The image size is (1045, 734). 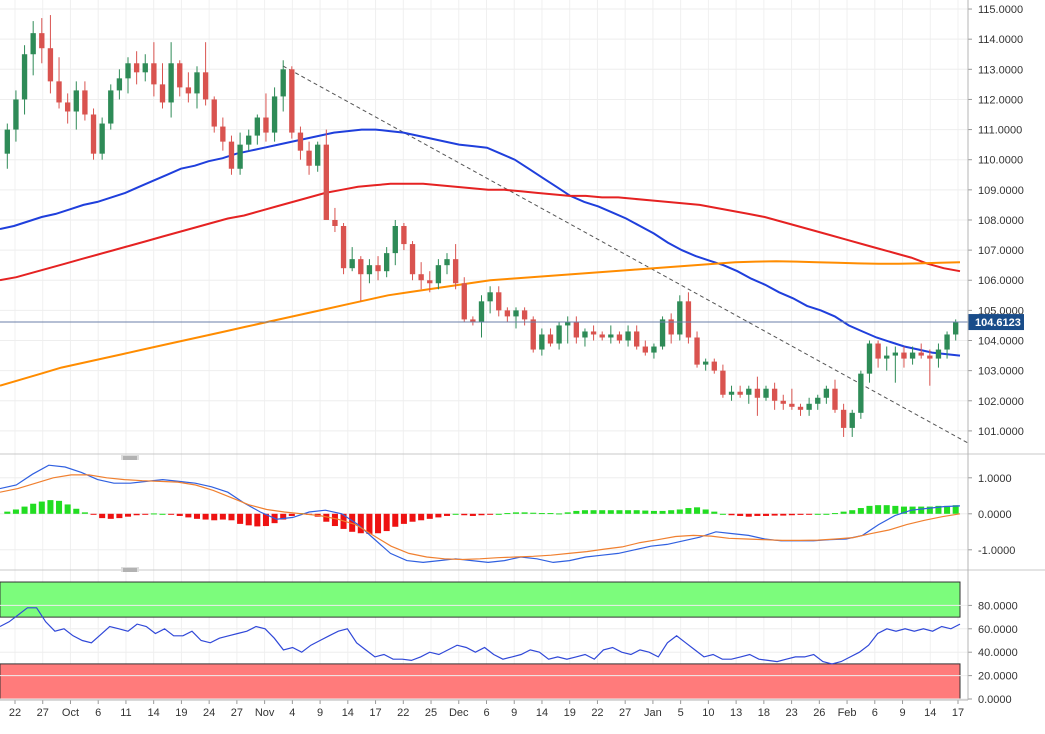 I want to click on x-tick-label: Feb, so click(x=847, y=713).